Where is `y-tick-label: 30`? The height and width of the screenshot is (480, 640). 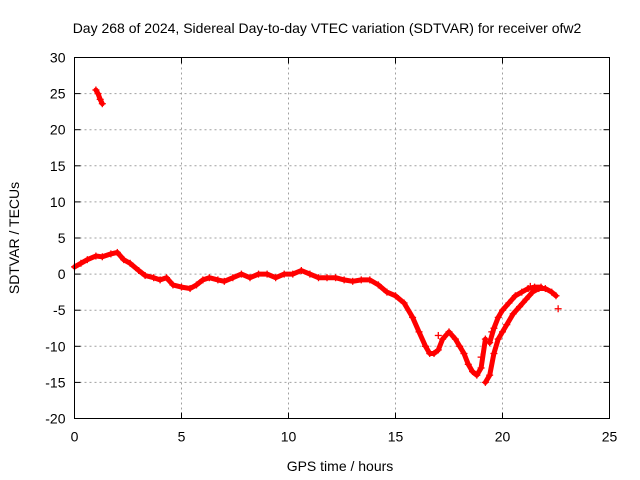 y-tick-label: 30 is located at coordinates (58, 58).